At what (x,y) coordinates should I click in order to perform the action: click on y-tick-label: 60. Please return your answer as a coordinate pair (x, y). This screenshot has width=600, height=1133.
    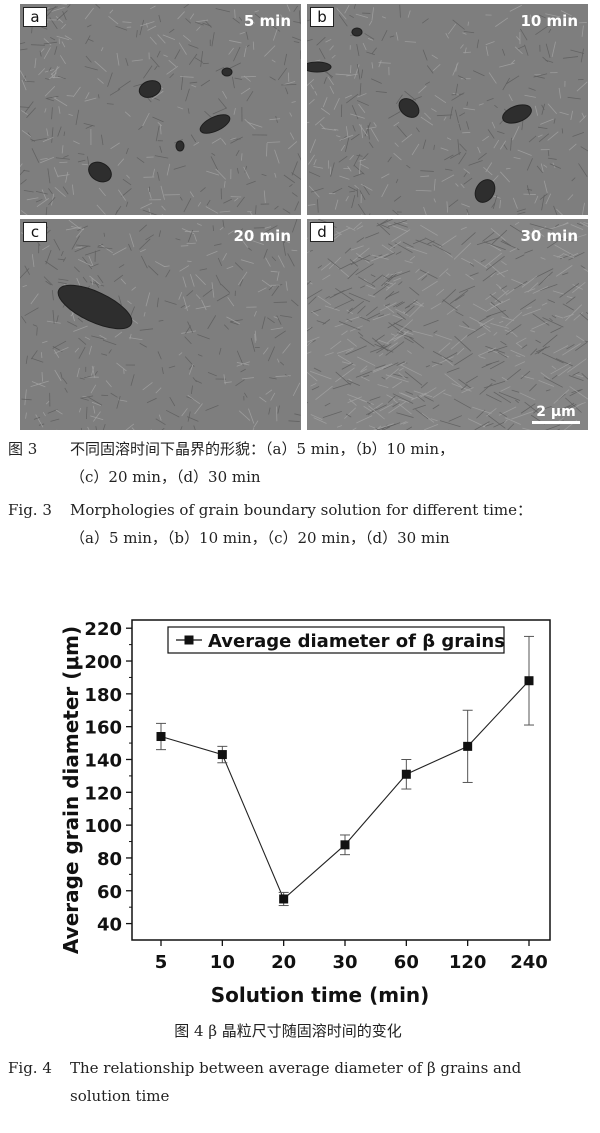
    Looking at the image, I should click on (109, 892).